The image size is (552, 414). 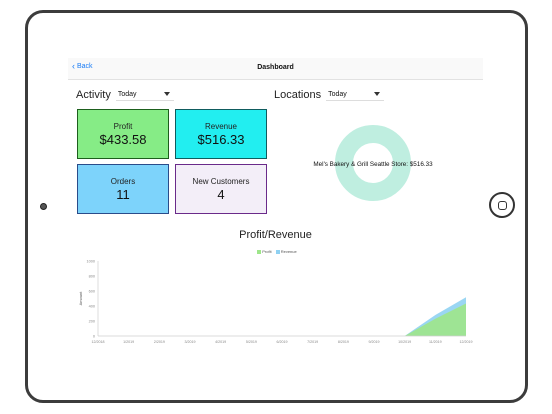 I want to click on donut-slice-seattle-store, so click(x=373, y=163).